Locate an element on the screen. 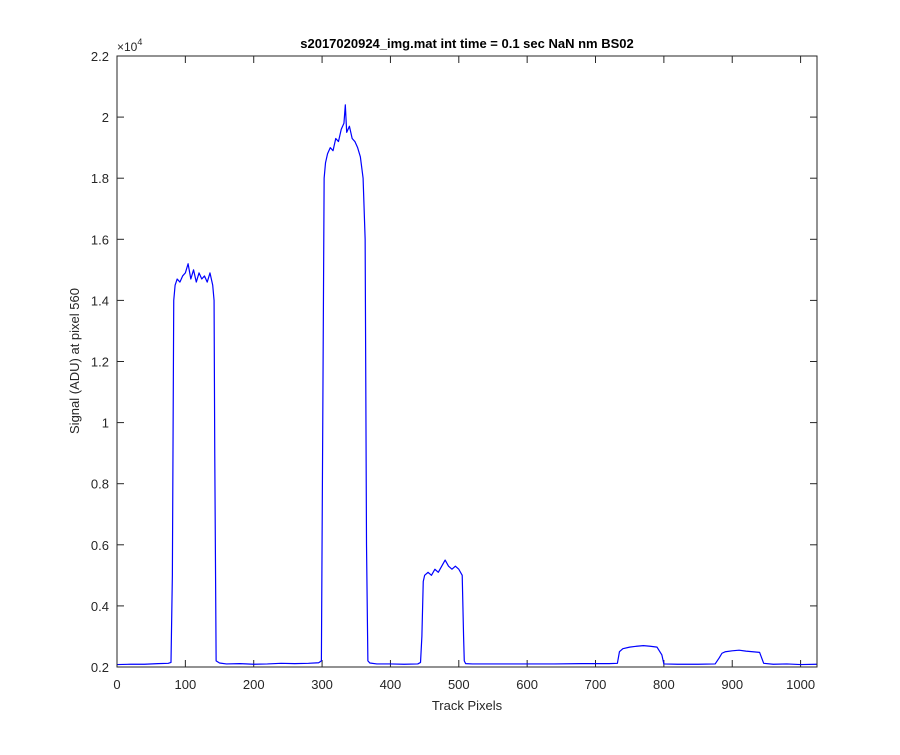 This screenshot has width=900, height=755. y-axis-label: Signal (ADU) at pixel 560 is located at coordinates (74, 361).